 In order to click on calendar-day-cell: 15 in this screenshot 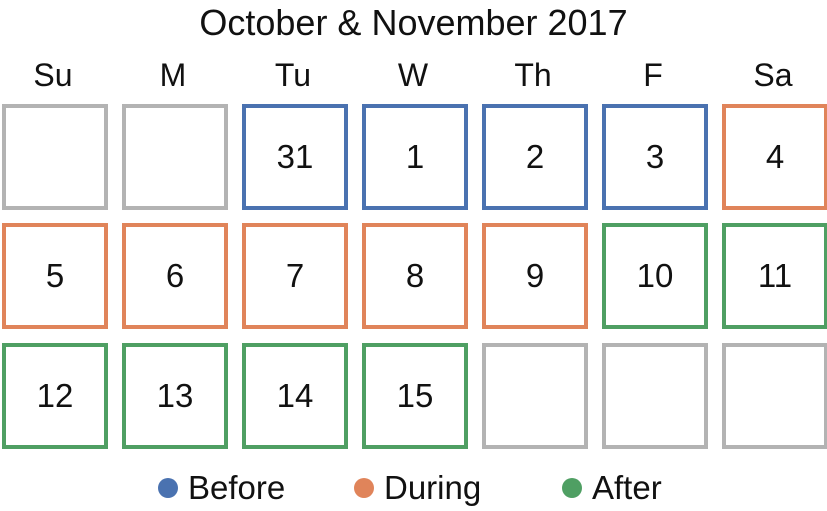, I will do `click(415, 396)`.